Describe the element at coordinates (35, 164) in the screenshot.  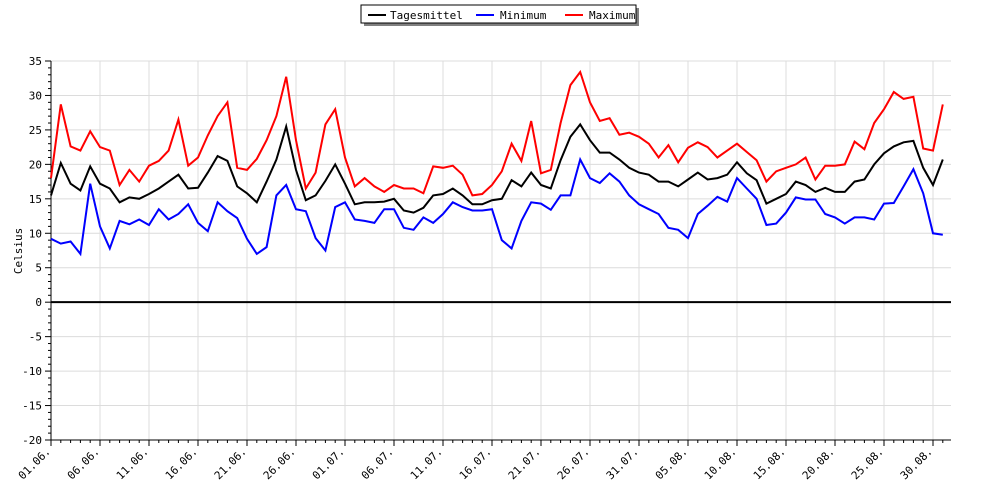
I see `y-tick-label: 20` at that location.